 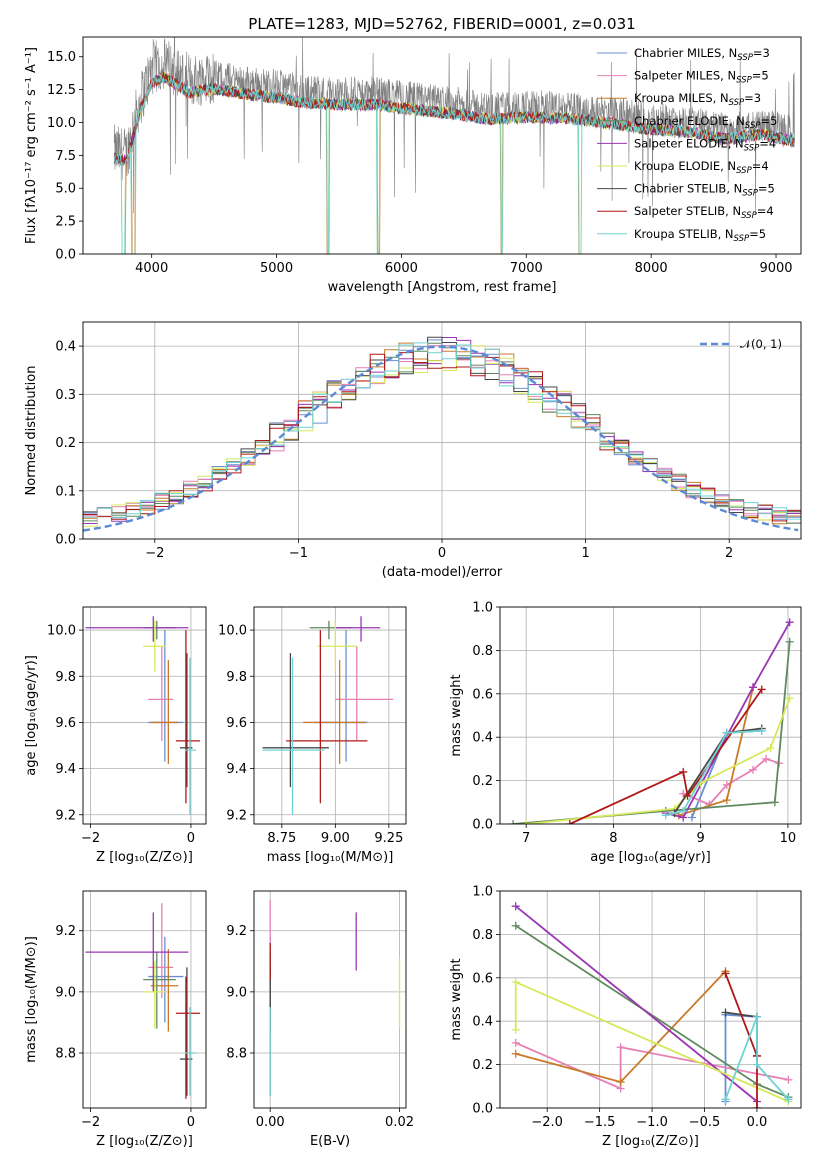 I want to click on y-tick-label: 0.4, so click(x=65, y=347).